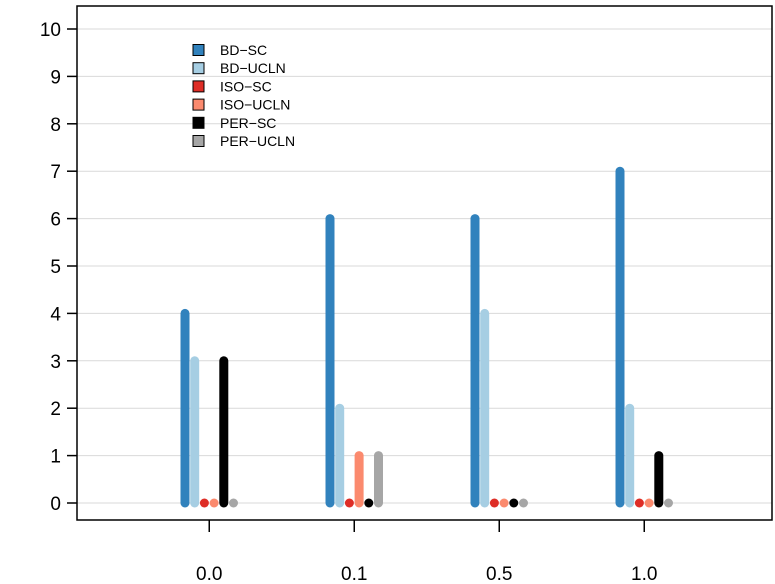 Image resolution: width=775 pixels, height=584 pixels. I want to click on x-axis: 0.0 0.1 0.5 1.0, so click(426, 552).